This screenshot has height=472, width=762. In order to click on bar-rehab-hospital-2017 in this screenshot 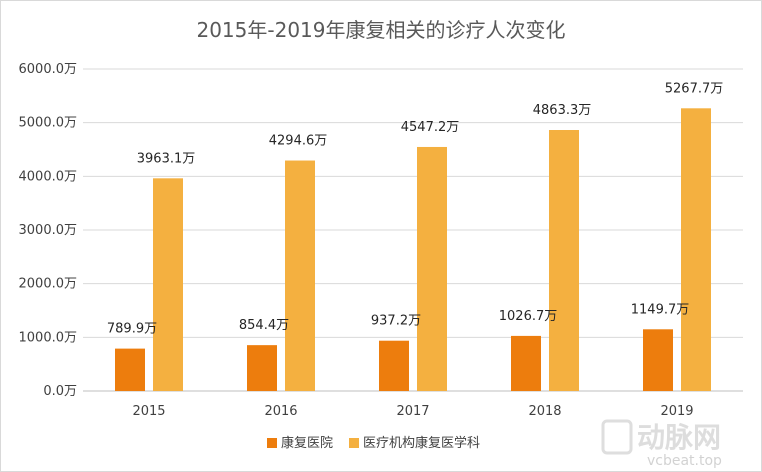, I will do `click(394, 365)`.